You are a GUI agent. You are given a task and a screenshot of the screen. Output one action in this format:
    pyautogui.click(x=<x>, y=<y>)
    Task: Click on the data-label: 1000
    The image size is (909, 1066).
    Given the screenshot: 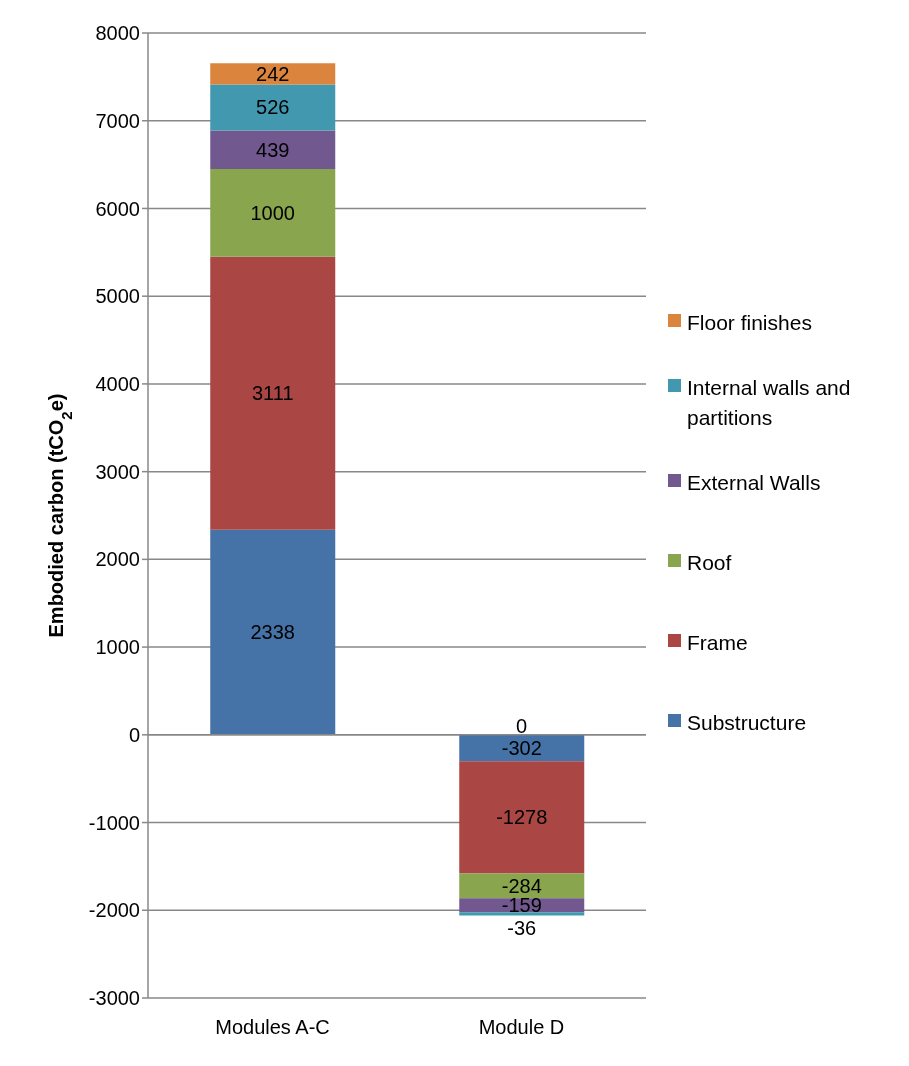 What is the action you would take?
    pyautogui.click(x=272, y=212)
    